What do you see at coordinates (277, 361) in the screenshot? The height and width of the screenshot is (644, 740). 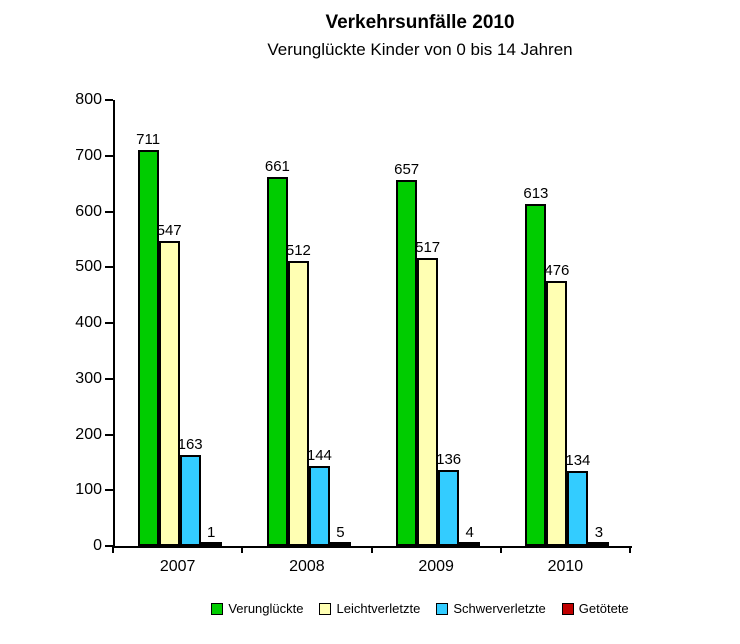 I see `bar-verunglückte-2008` at bounding box center [277, 361].